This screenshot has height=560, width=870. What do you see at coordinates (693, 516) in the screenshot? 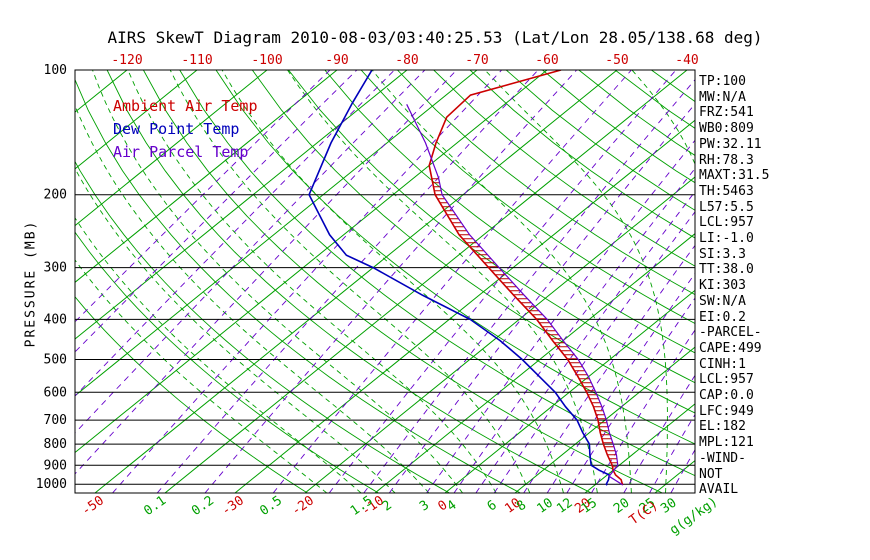
I see `mixing-unit-label: g(g/kg)` at bounding box center [693, 516].